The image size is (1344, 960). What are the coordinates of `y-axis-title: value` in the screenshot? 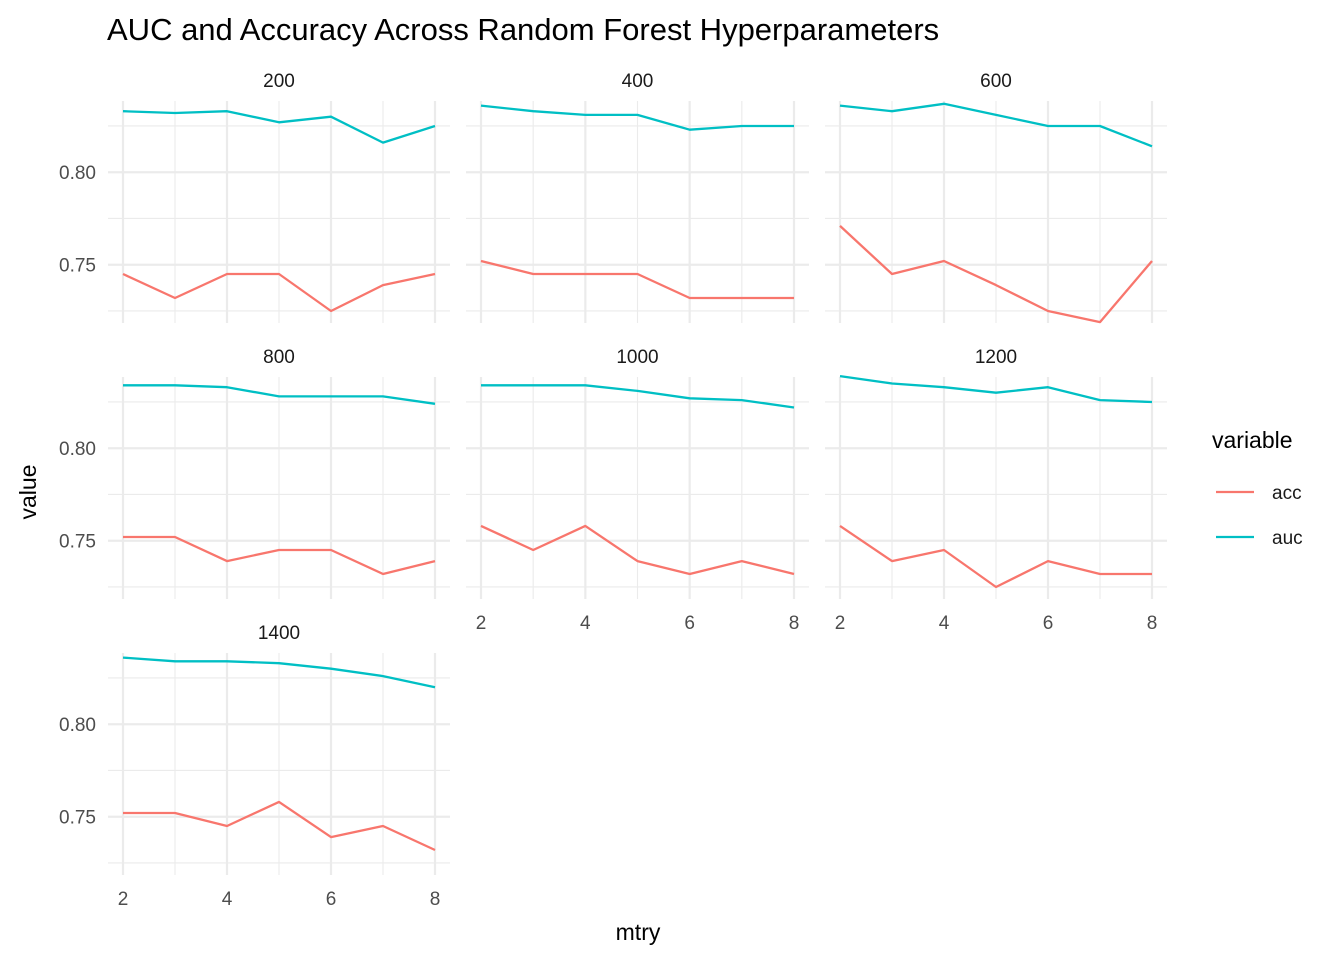 It's located at (28, 492).